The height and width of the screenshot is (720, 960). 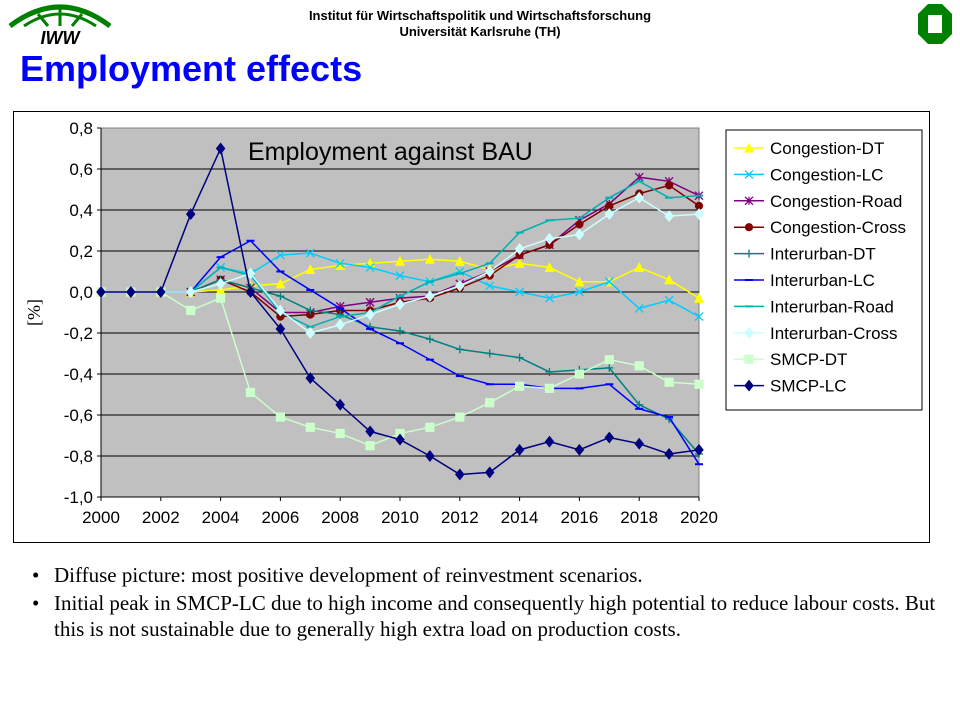 I want to click on x-tick-label: 2018, so click(x=639, y=517).